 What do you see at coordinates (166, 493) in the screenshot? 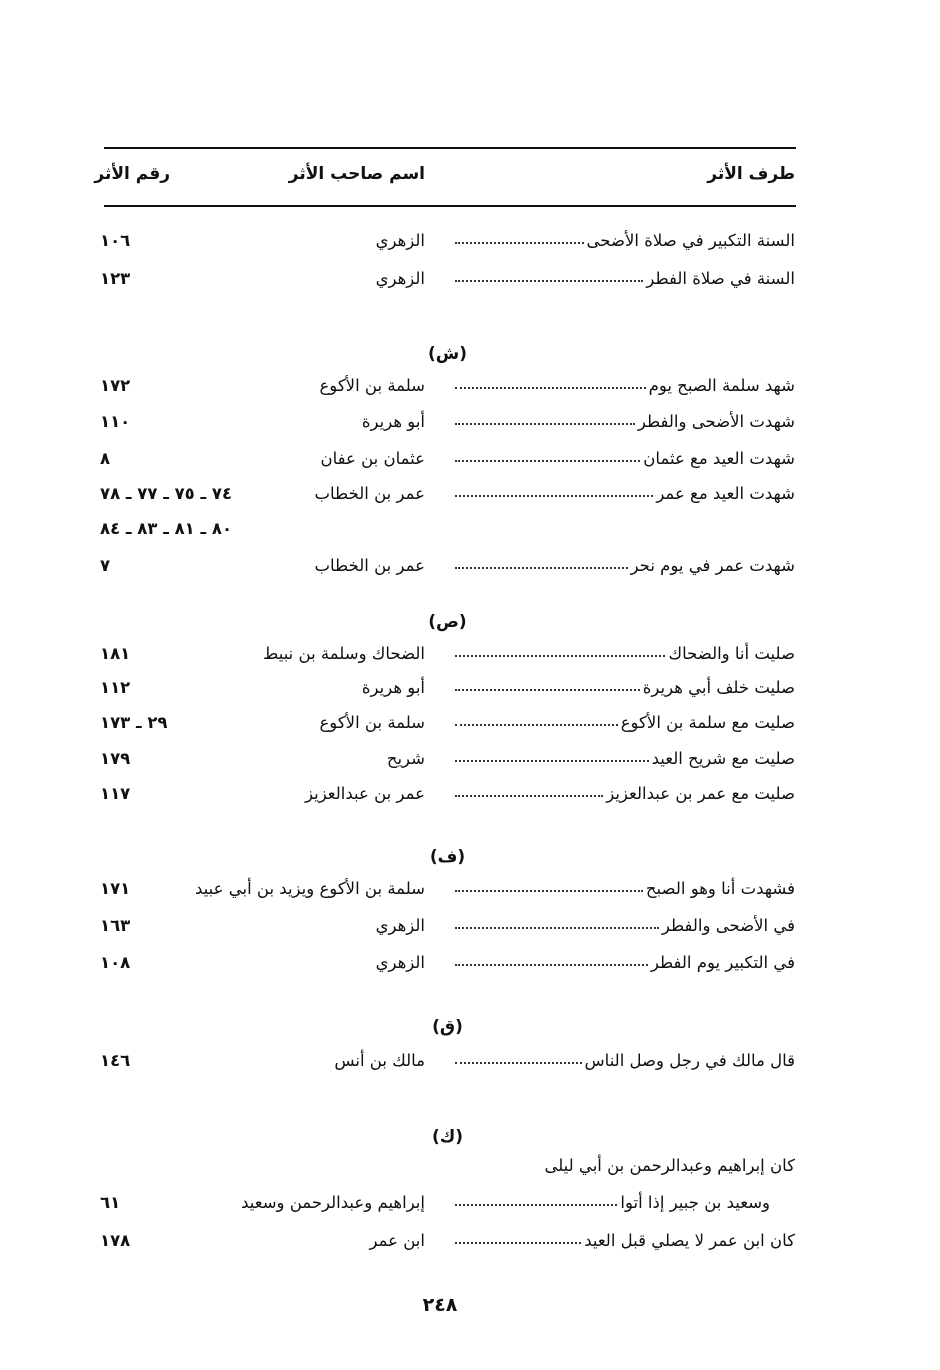
I see `entry-number: ٧٤ ـ ٧٥ ـ ٧٧ ـ ٧٨` at bounding box center [166, 493].